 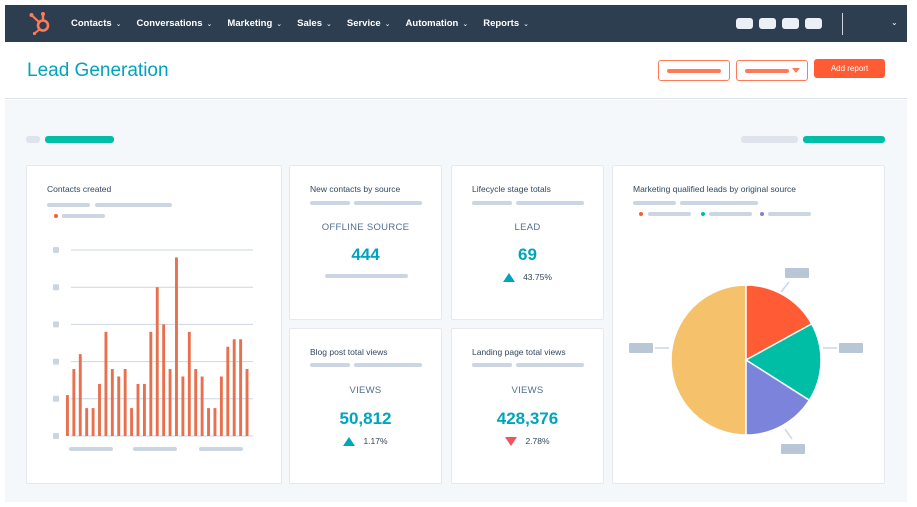 What do you see at coordinates (527, 227) in the screenshot?
I see `stat-label: LEAD` at bounding box center [527, 227].